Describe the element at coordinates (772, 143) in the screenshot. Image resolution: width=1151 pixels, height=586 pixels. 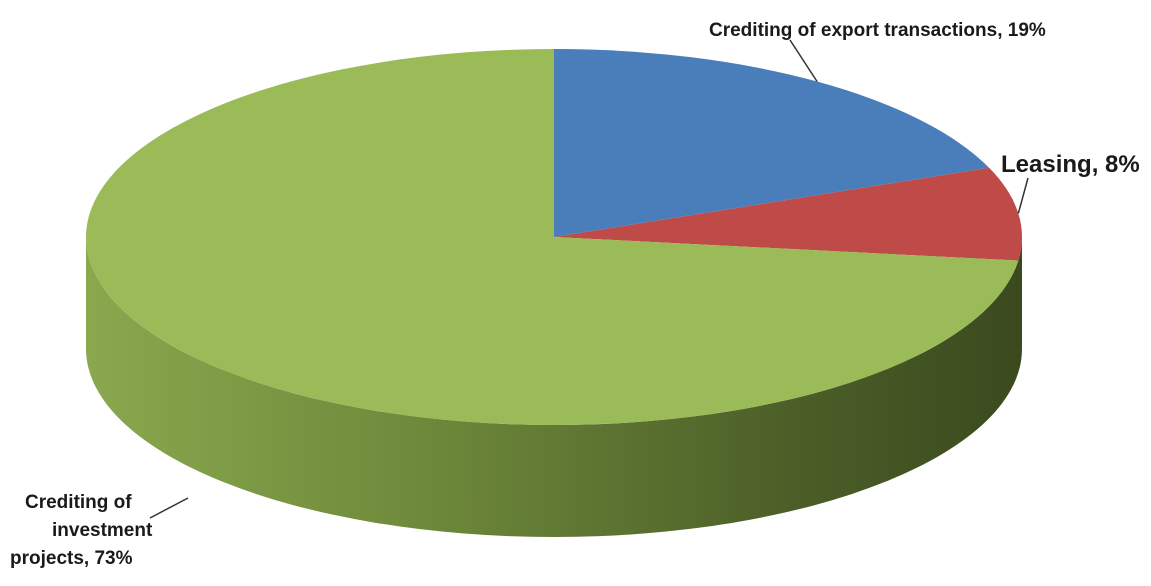
I see `pie-slice-export` at that location.